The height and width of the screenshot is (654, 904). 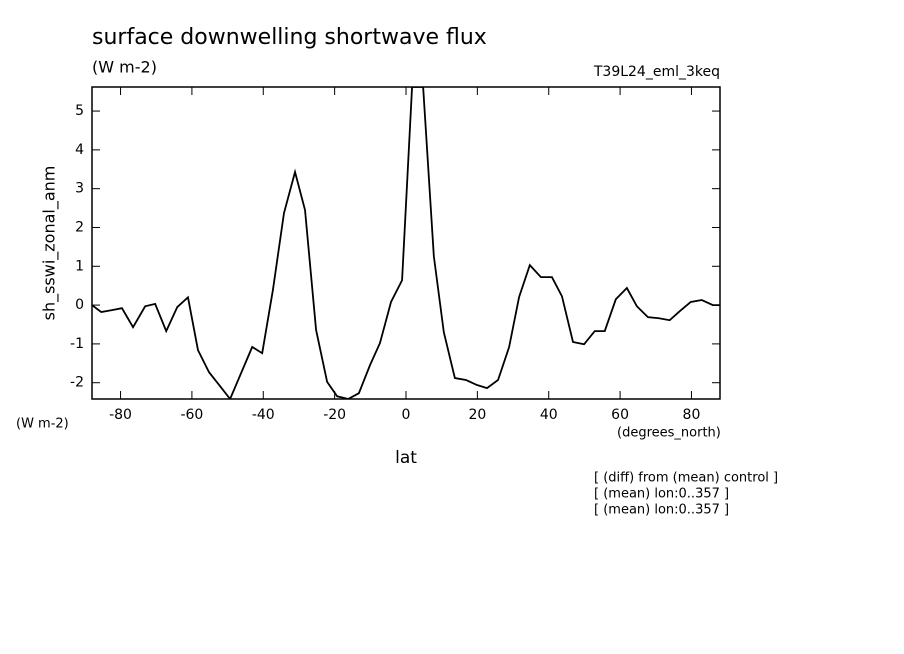 I want to click on run-label: T39L24_eml_3keq, so click(x=656, y=72).